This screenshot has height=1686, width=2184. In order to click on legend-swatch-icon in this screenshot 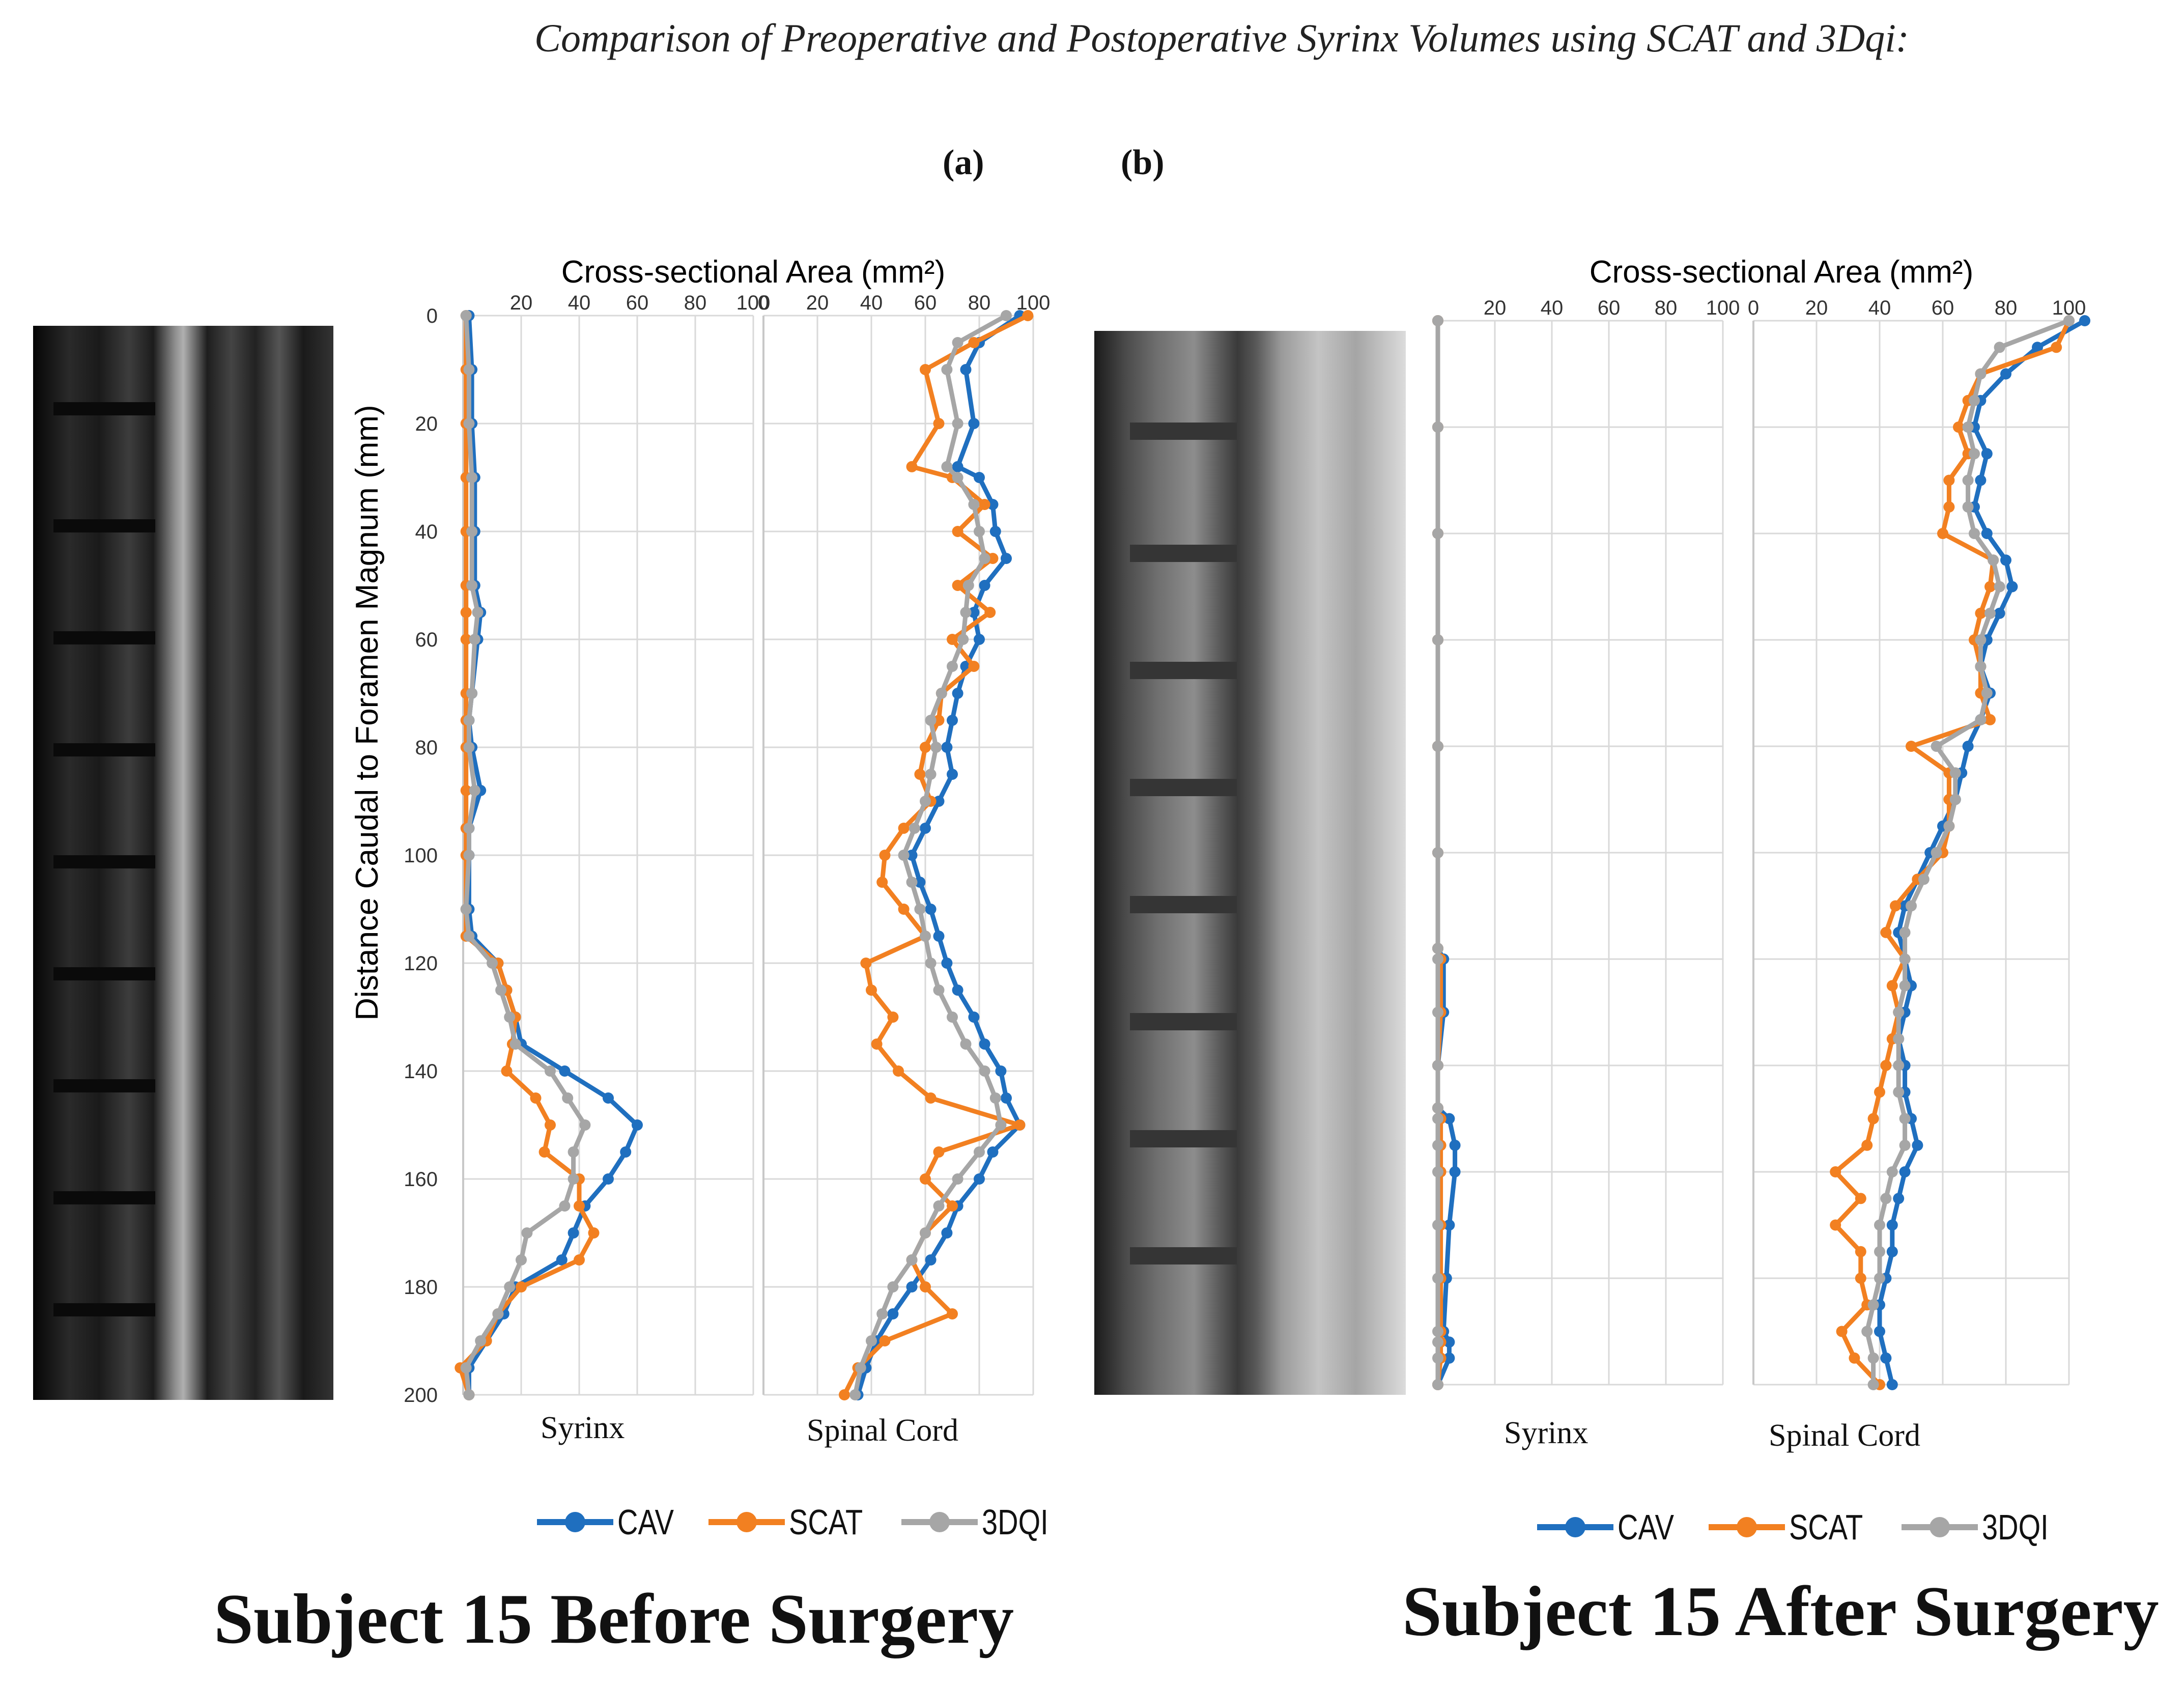, I will do `click(575, 1522)`.